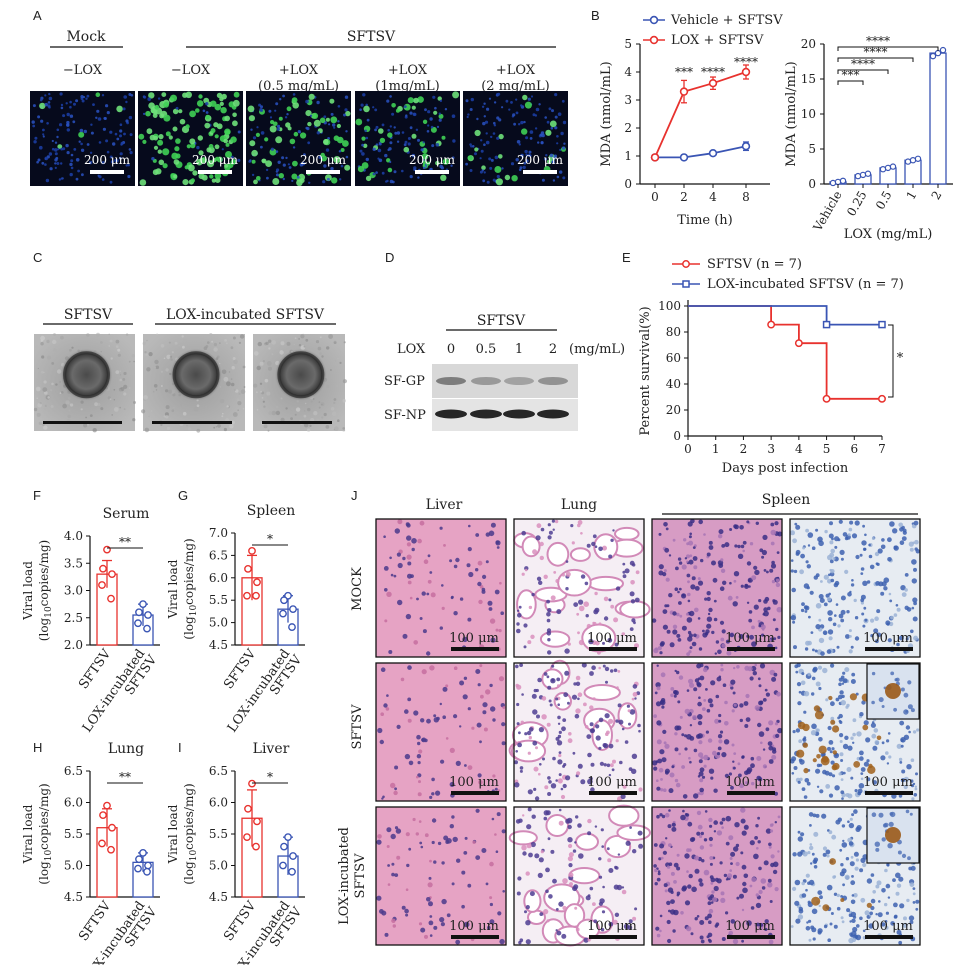  Describe the element at coordinates (686, 284) in the screenshot. I see `legend-marker` at that location.